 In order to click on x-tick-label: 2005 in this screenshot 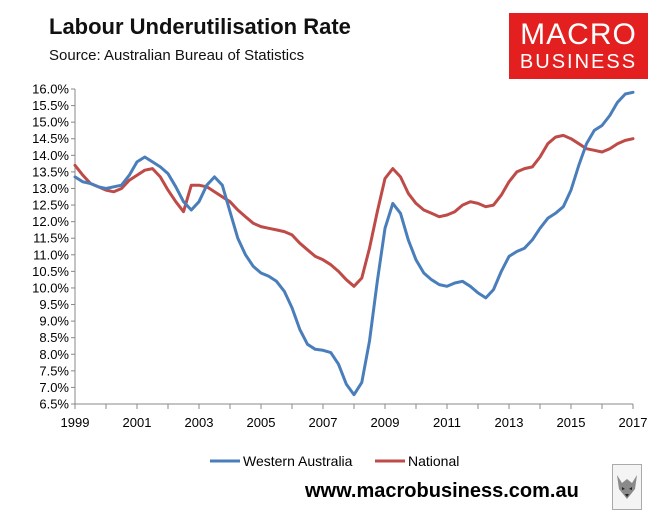, I will do `click(261, 422)`.